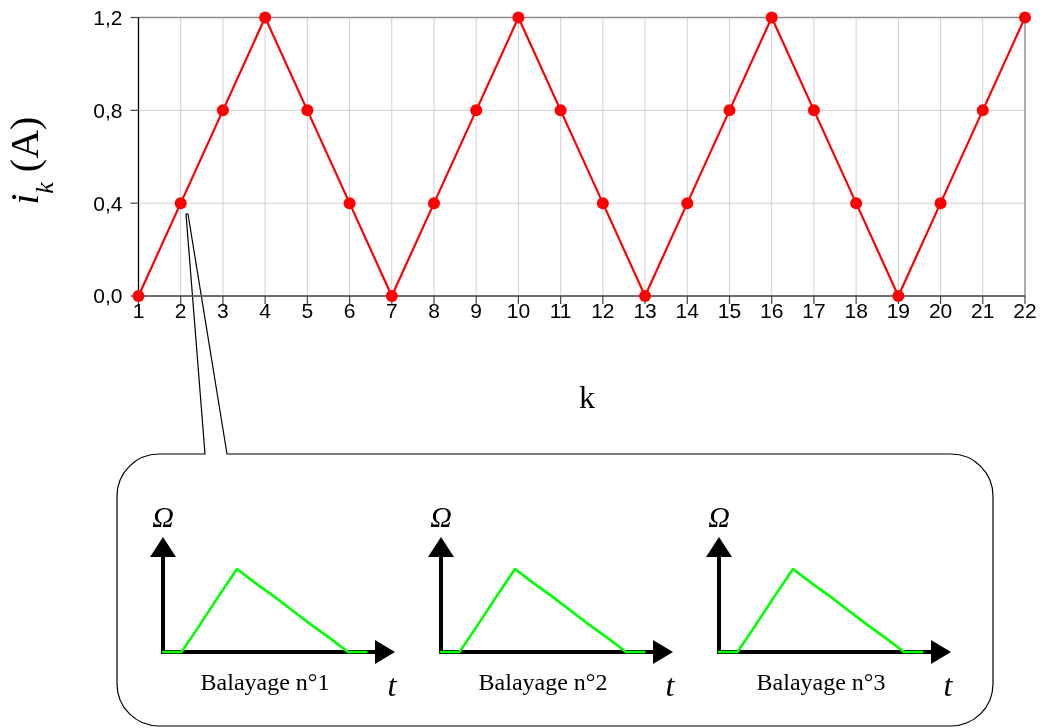 The image size is (1047, 728). I want to click on x-tick-label: 5, so click(307, 310).